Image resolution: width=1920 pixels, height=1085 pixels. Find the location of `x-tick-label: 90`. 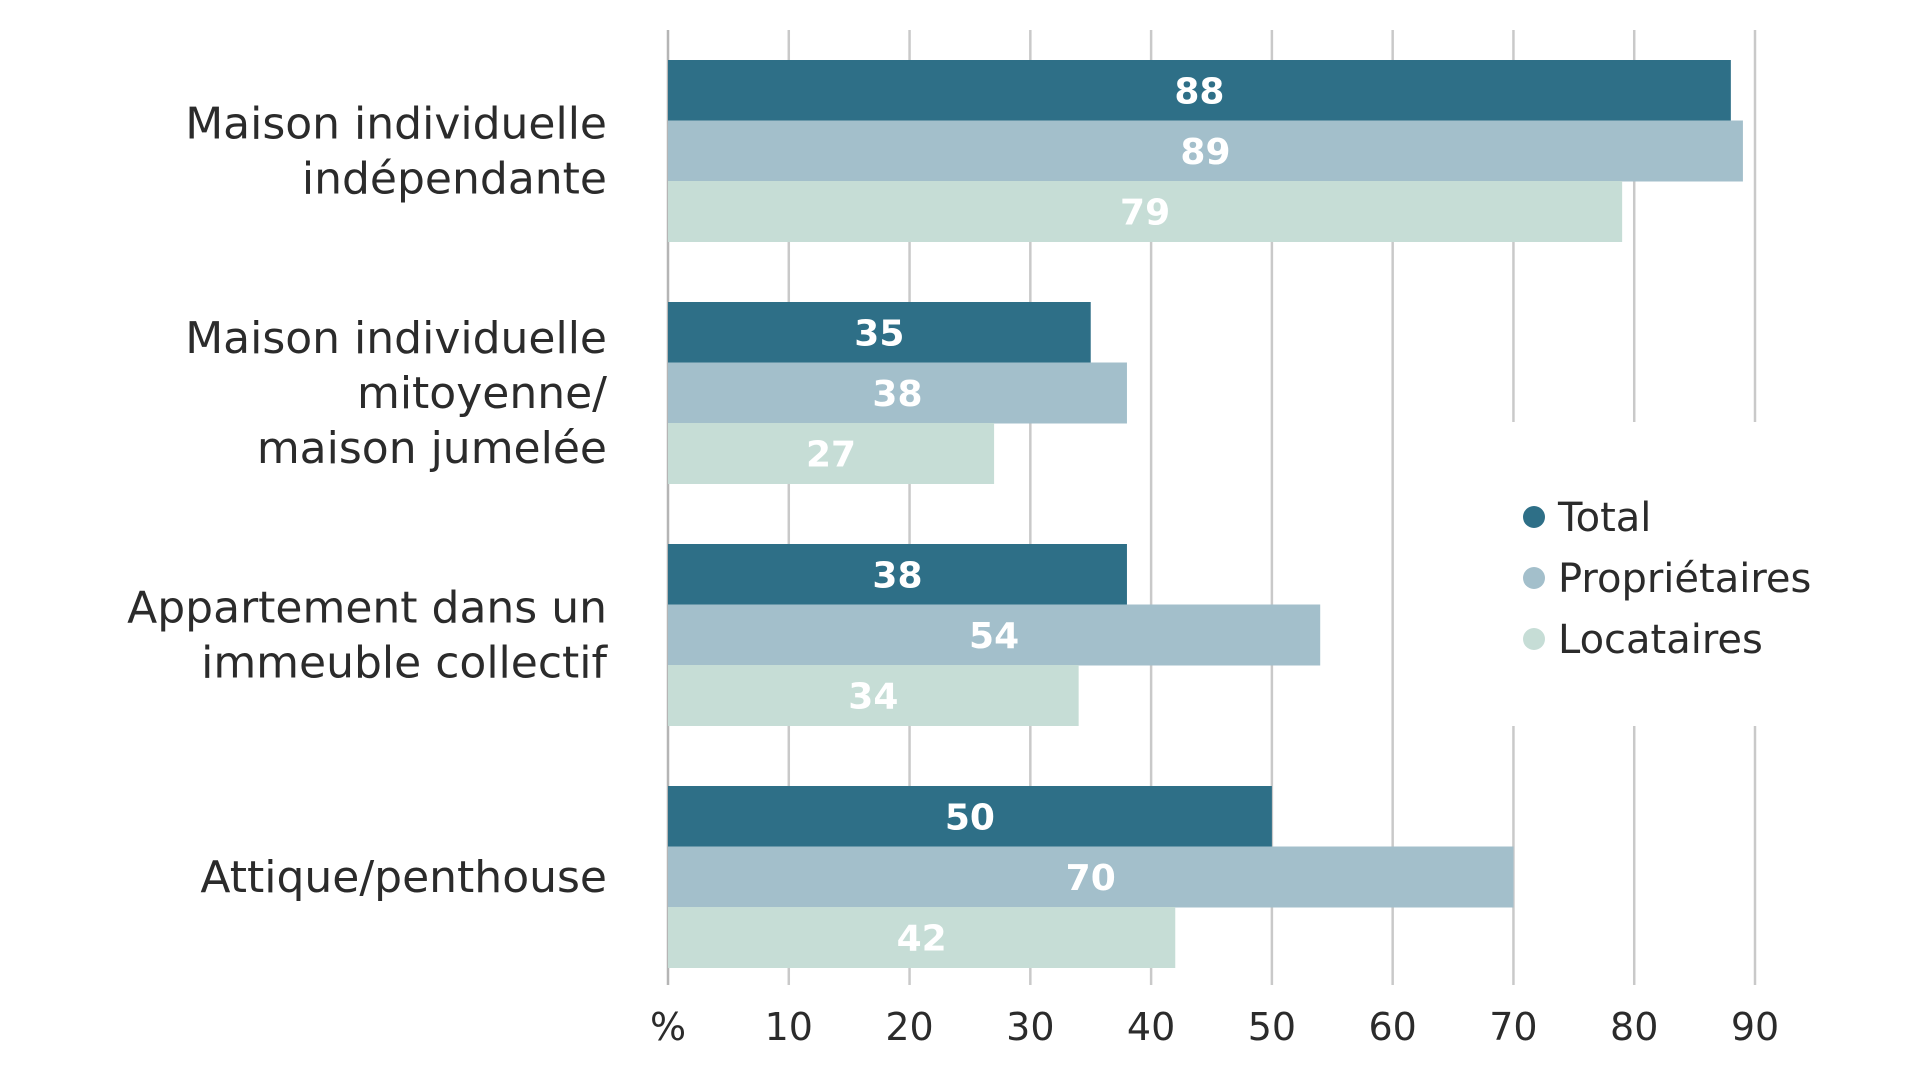

x-tick-label: 90 is located at coordinates (1755, 1027).